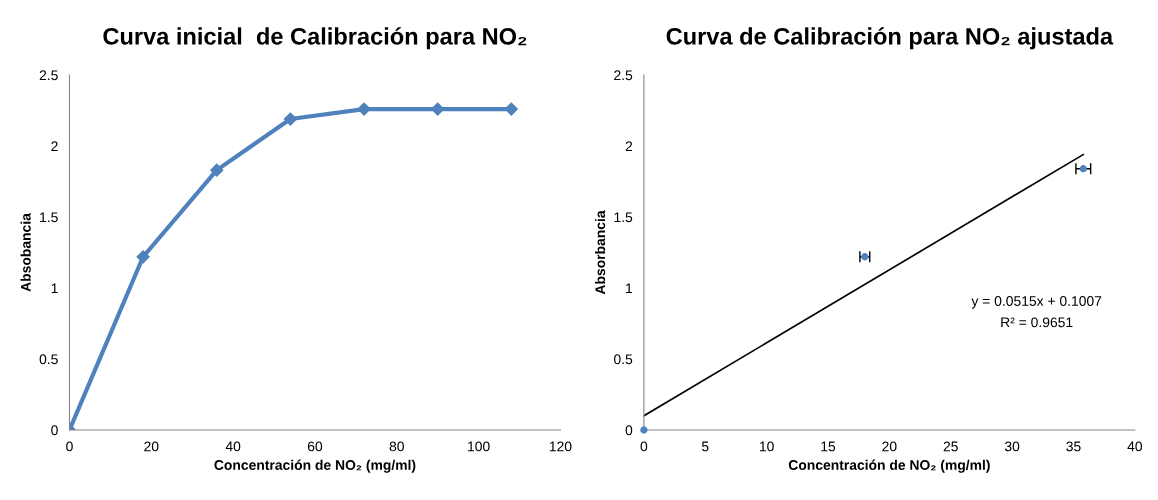 The width and height of the screenshot is (1158, 500). I want to click on x-tick-label: 80, so click(396, 446).